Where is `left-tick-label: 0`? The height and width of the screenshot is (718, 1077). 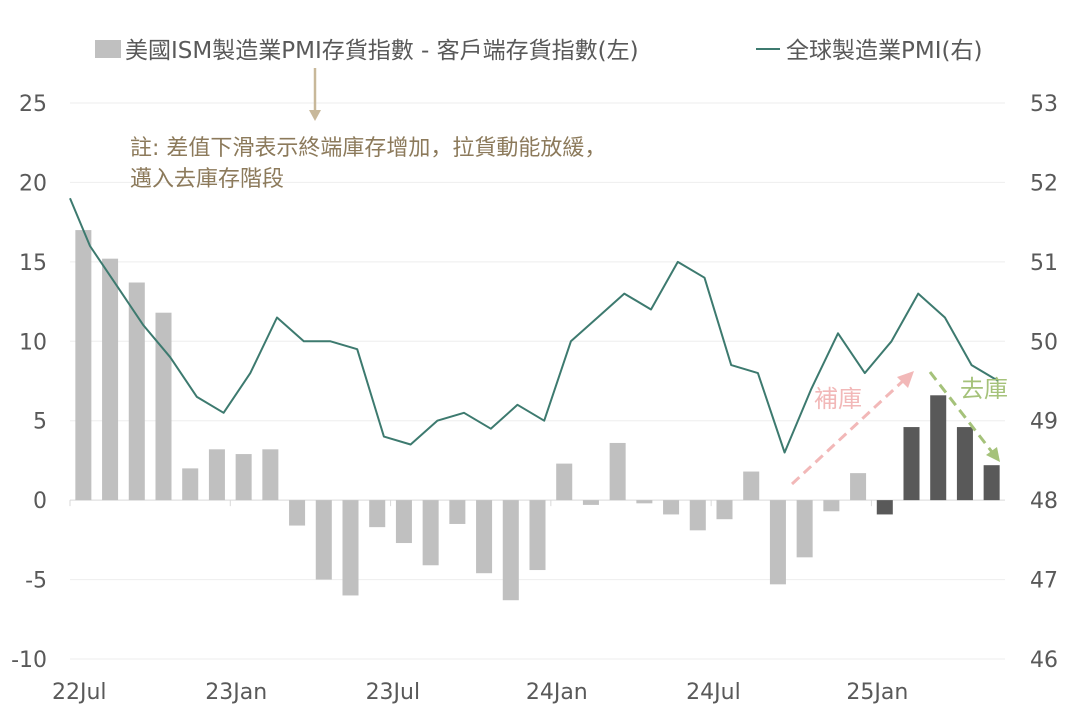
left-tick-label: 0 is located at coordinates (40, 501).